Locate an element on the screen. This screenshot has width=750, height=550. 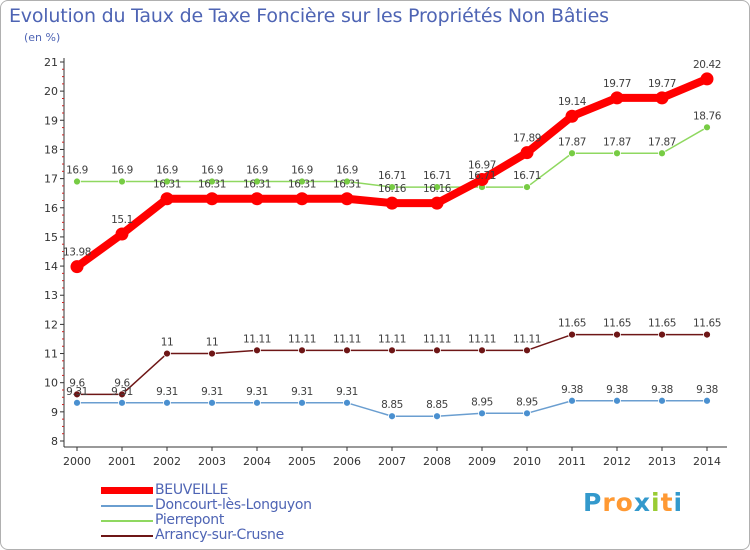
y-tick-label: 8 is located at coordinates (54, 441).